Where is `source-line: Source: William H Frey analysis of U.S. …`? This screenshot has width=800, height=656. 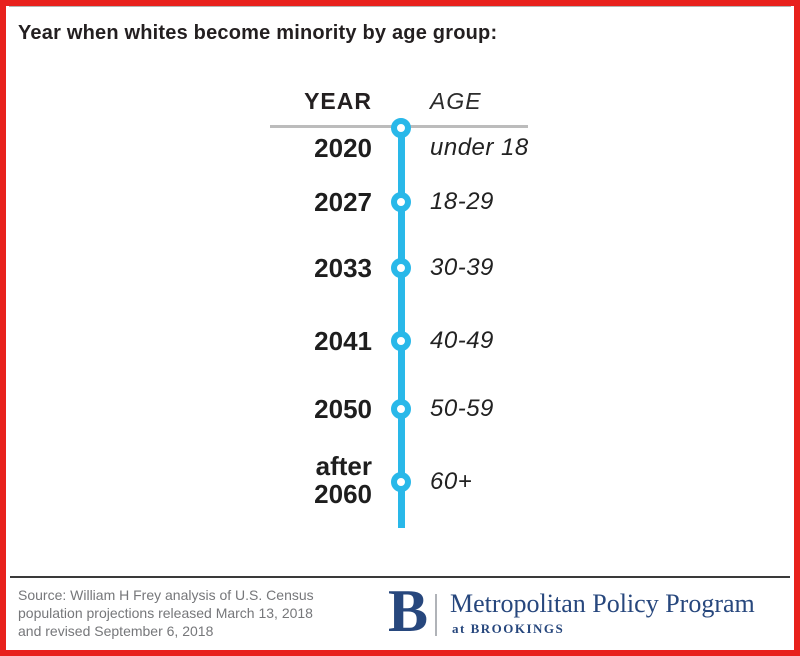
source-line: Source: William H Frey analysis of U.S. … is located at coordinates (166, 595).